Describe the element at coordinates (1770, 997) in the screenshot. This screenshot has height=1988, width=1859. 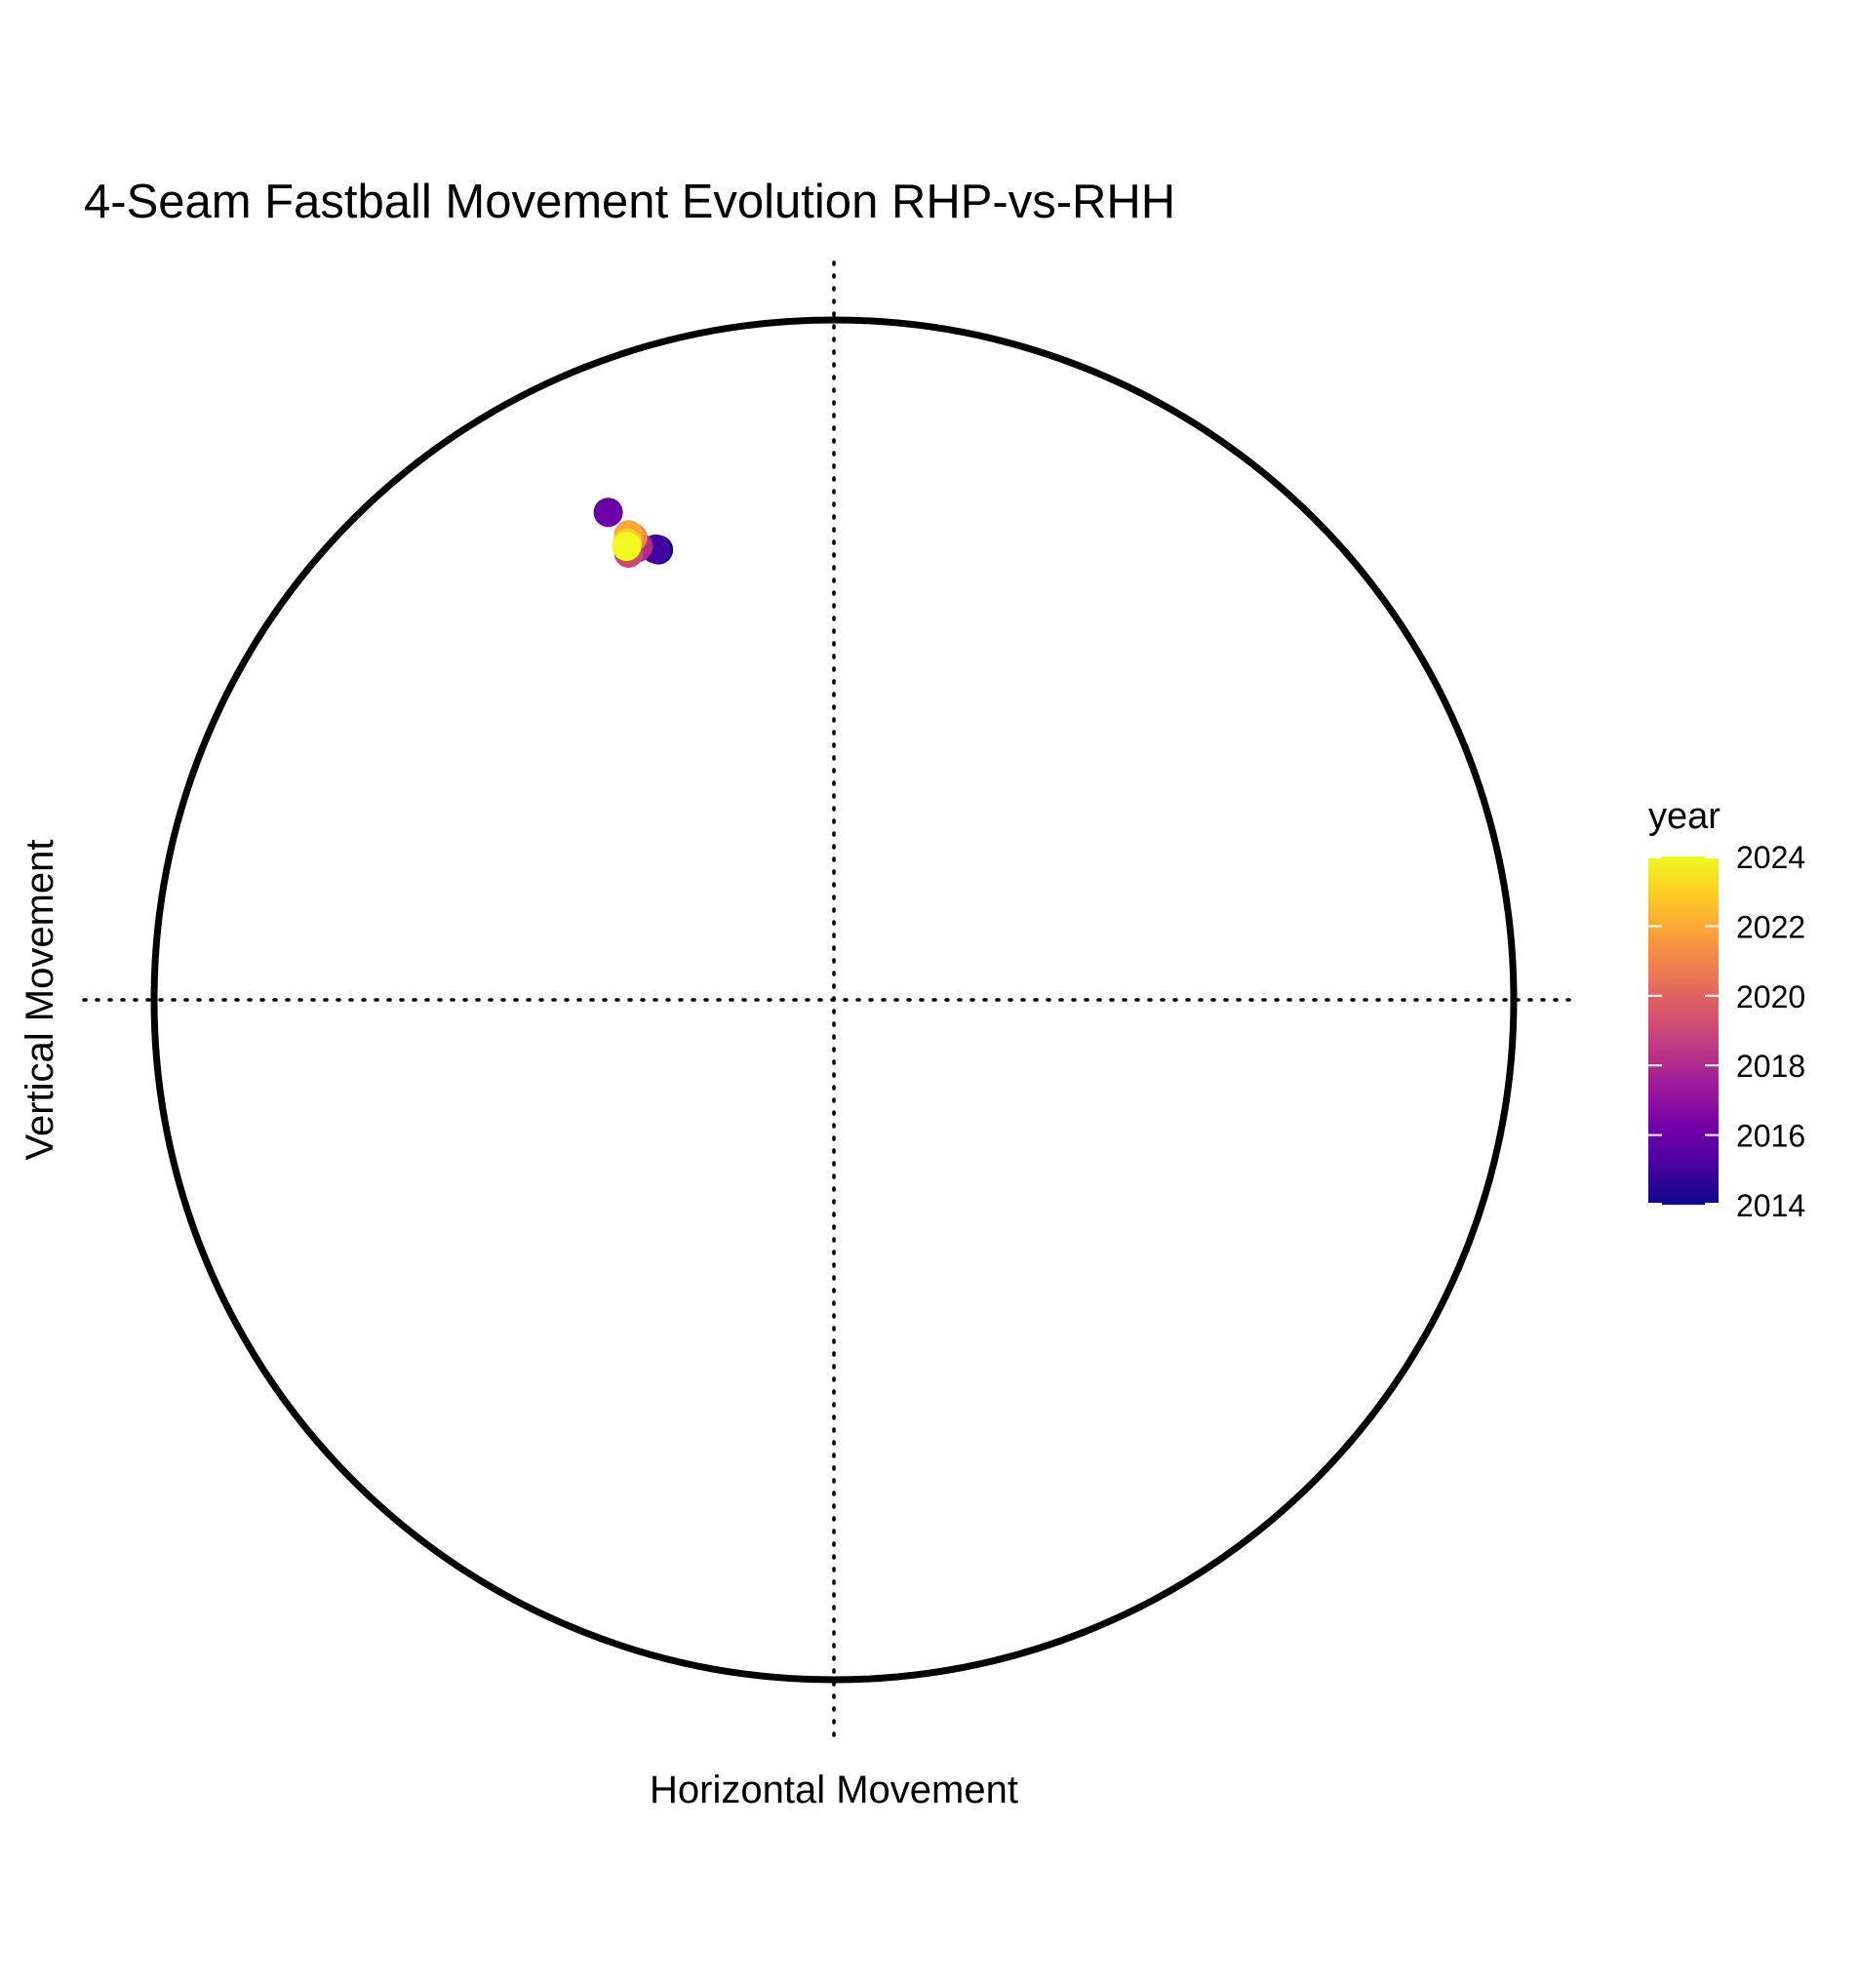
I see `colorbar-tick-label: 2020` at that location.